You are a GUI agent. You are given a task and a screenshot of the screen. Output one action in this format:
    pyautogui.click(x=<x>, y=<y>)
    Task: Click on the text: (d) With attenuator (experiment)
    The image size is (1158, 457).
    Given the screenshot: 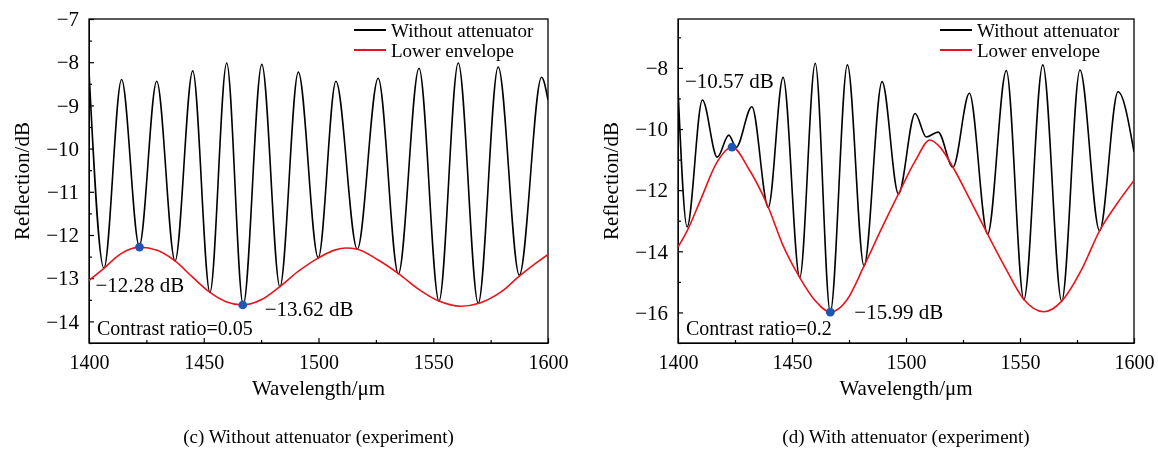 What is the action you would take?
    pyautogui.click(x=906, y=437)
    